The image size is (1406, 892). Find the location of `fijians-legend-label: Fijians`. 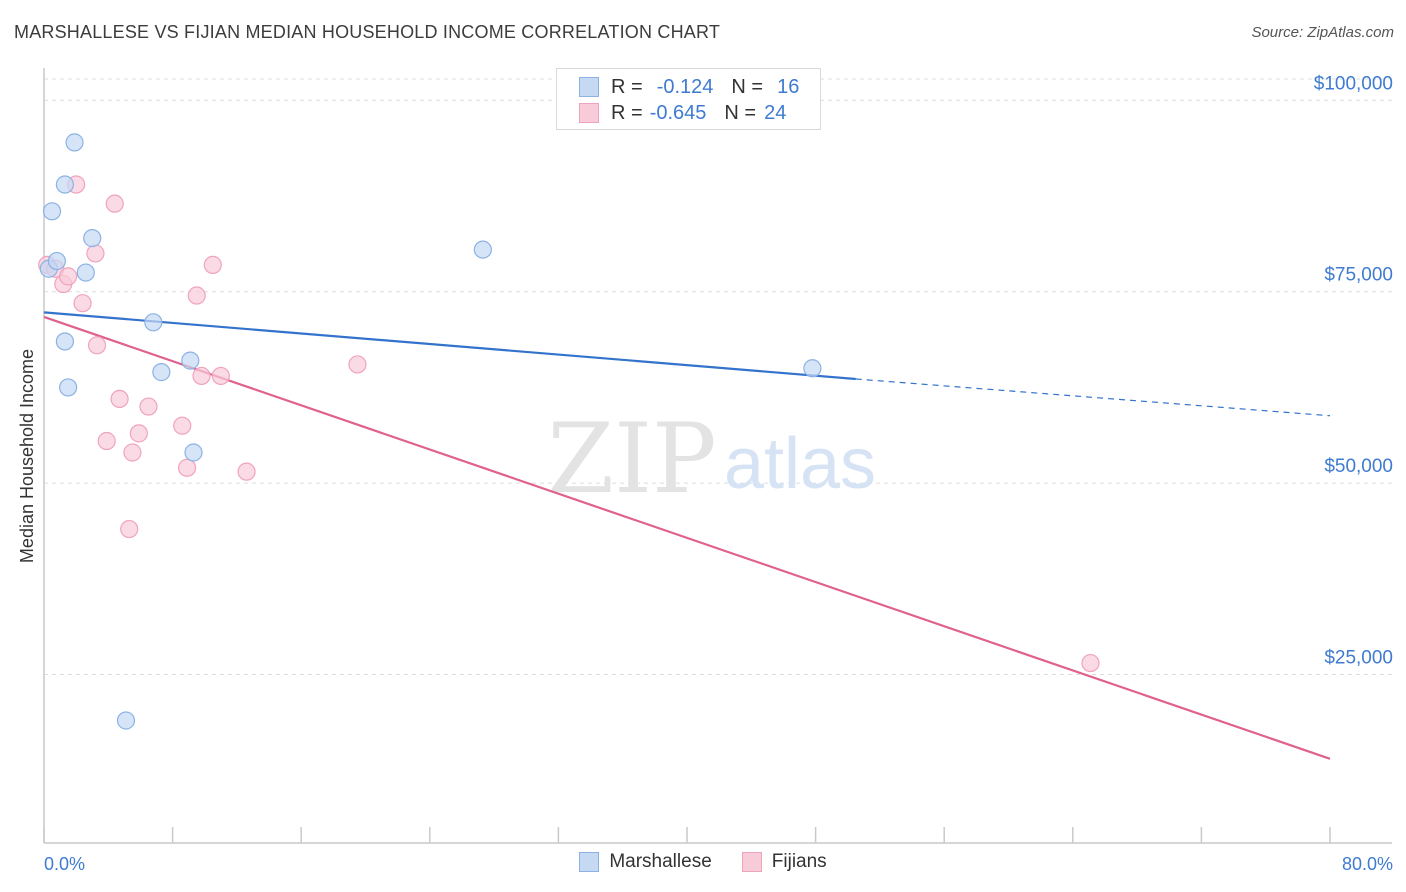

fijians-legend-label: Fijians is located at coordinates (799, 861).